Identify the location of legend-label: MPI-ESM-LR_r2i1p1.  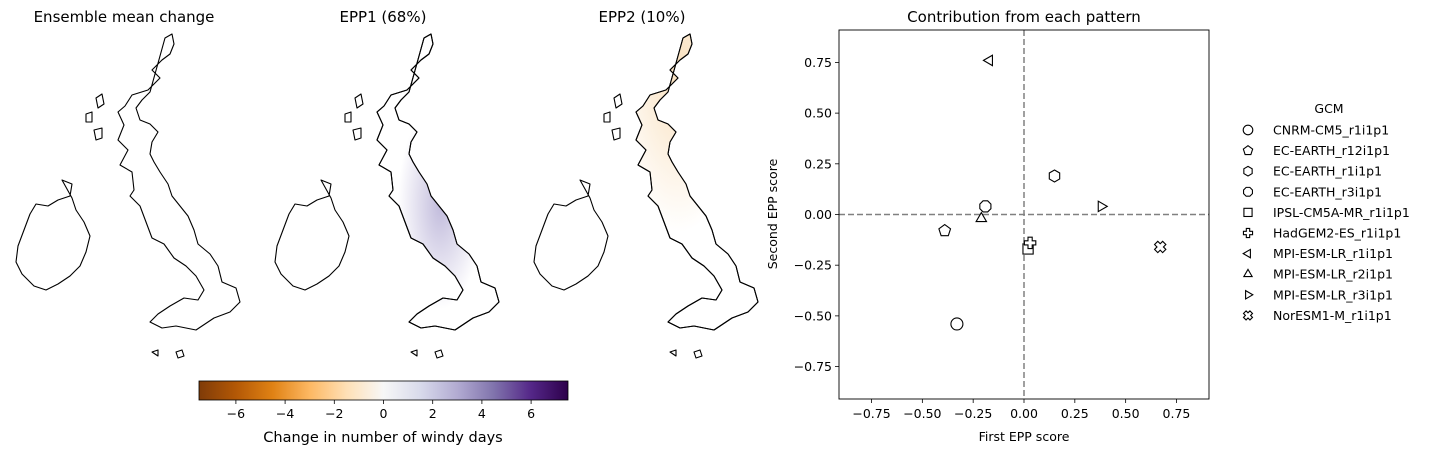
(1333, 274).